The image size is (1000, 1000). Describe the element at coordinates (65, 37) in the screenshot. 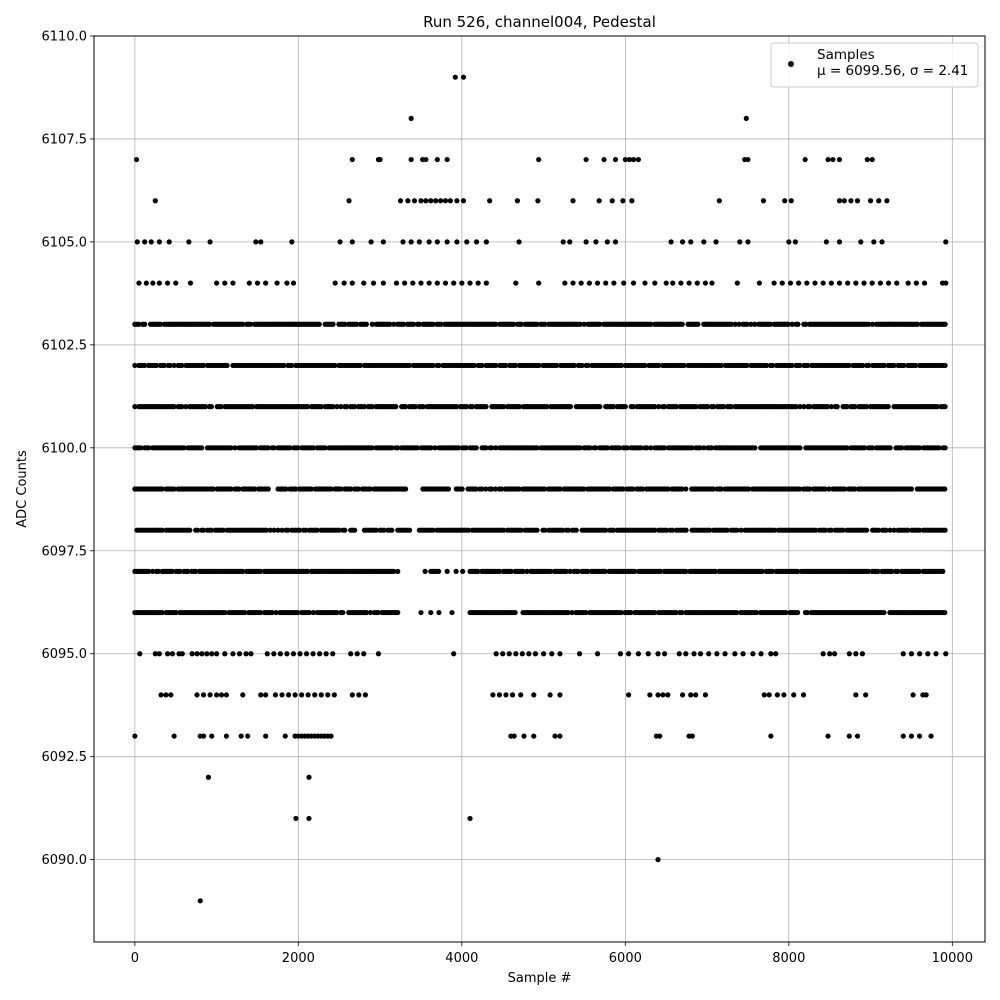

I see `y-tick-label: 6110.0` at that location.